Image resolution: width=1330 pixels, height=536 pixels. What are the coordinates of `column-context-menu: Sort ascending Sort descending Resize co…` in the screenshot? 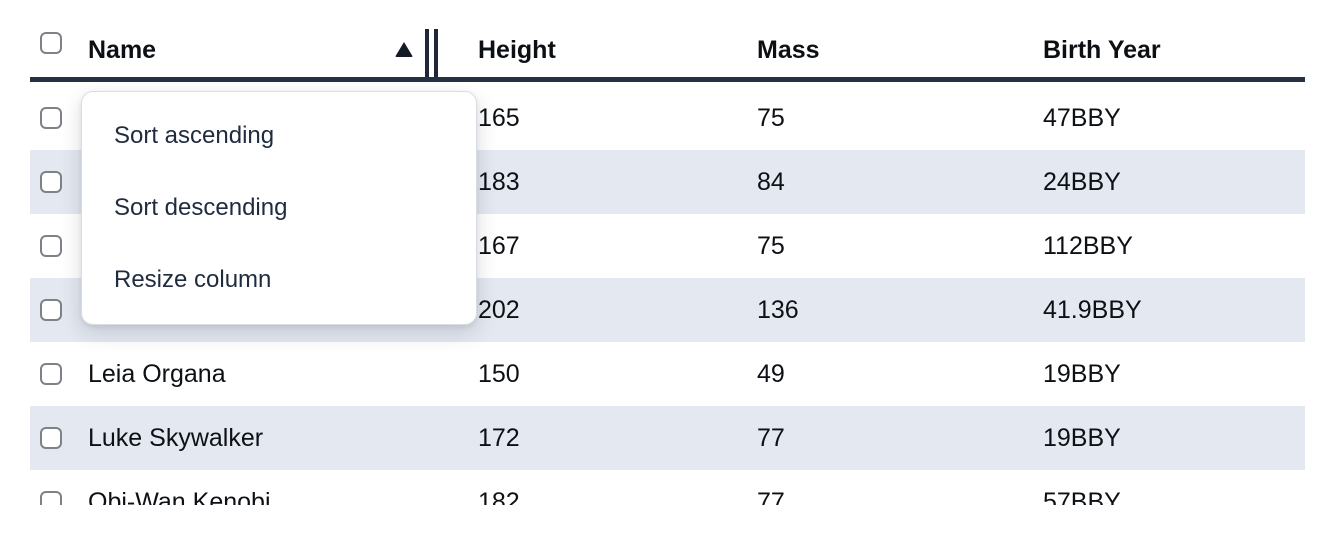 It's located at (279, 208).